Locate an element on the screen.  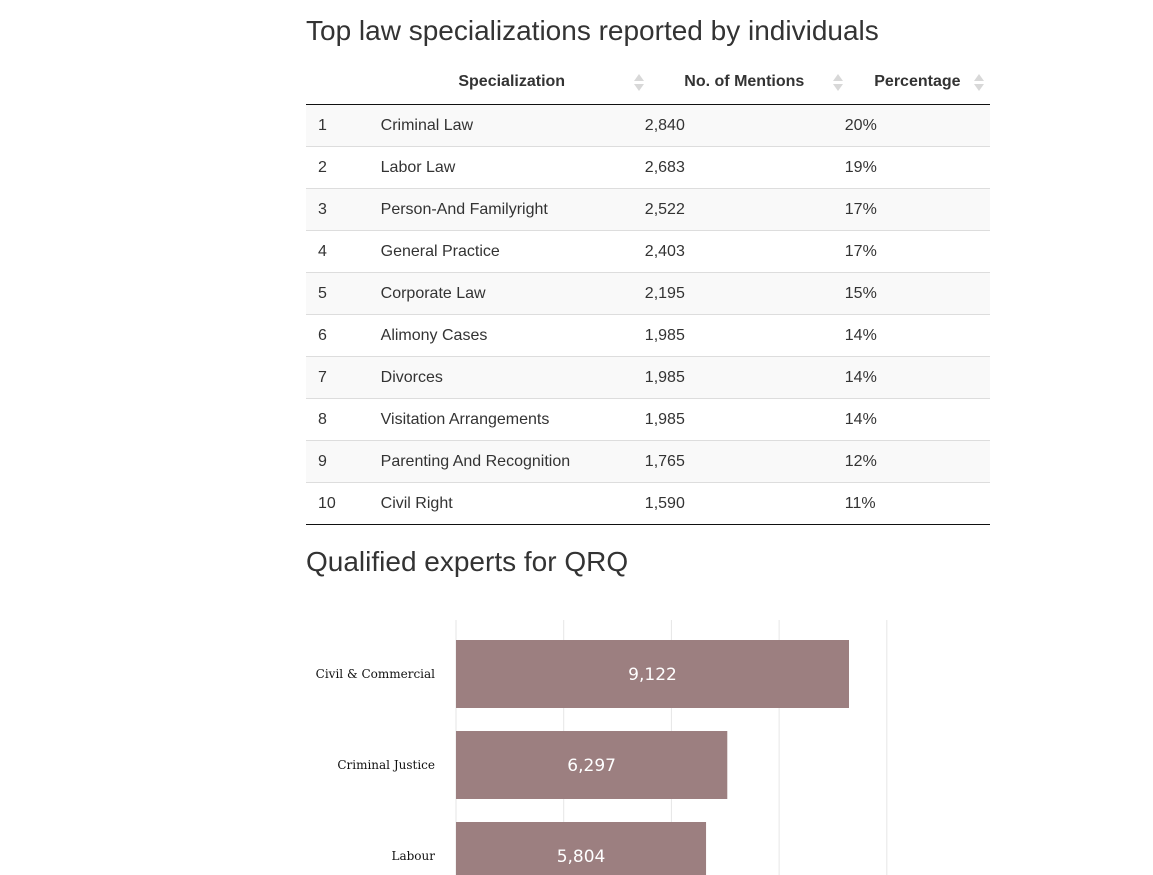
row-index: 5 is located at coordinates (343, 293).